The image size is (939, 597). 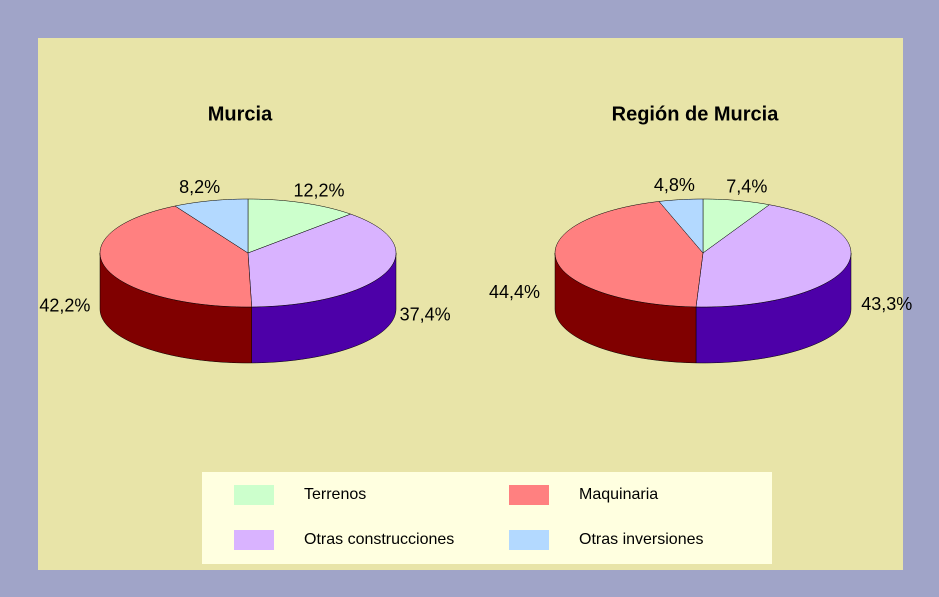 I want to click on chart-title: Región de Murcia, so click(x=696, y=114).